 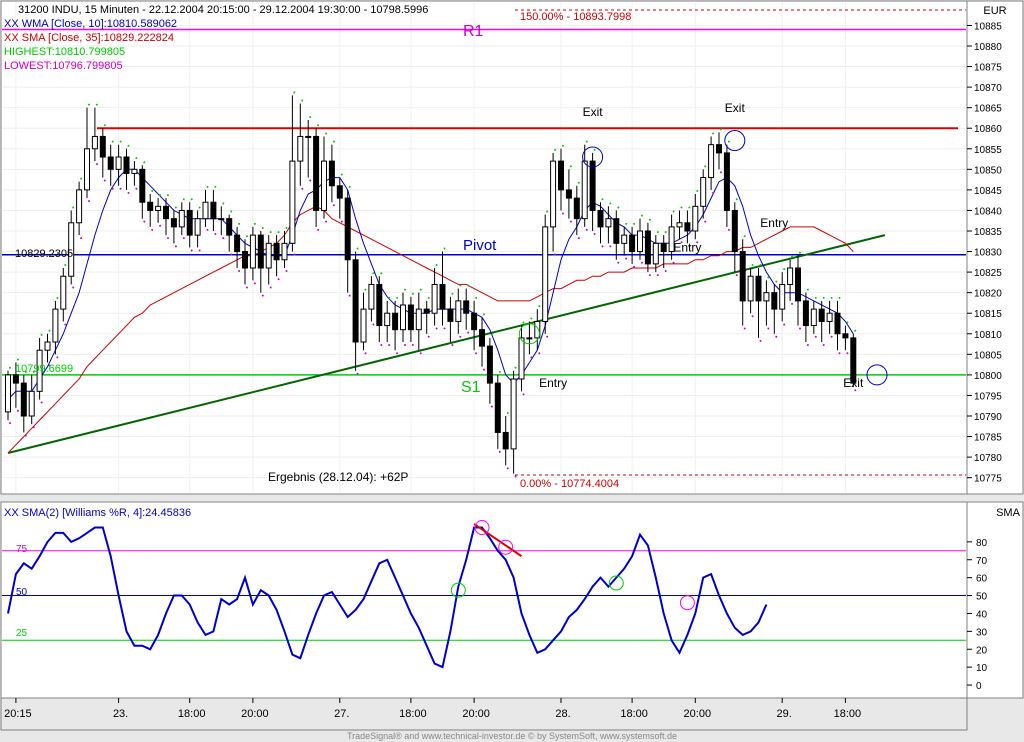 I want to click on price-tick-label: 10880, so click(x=988, y=47).